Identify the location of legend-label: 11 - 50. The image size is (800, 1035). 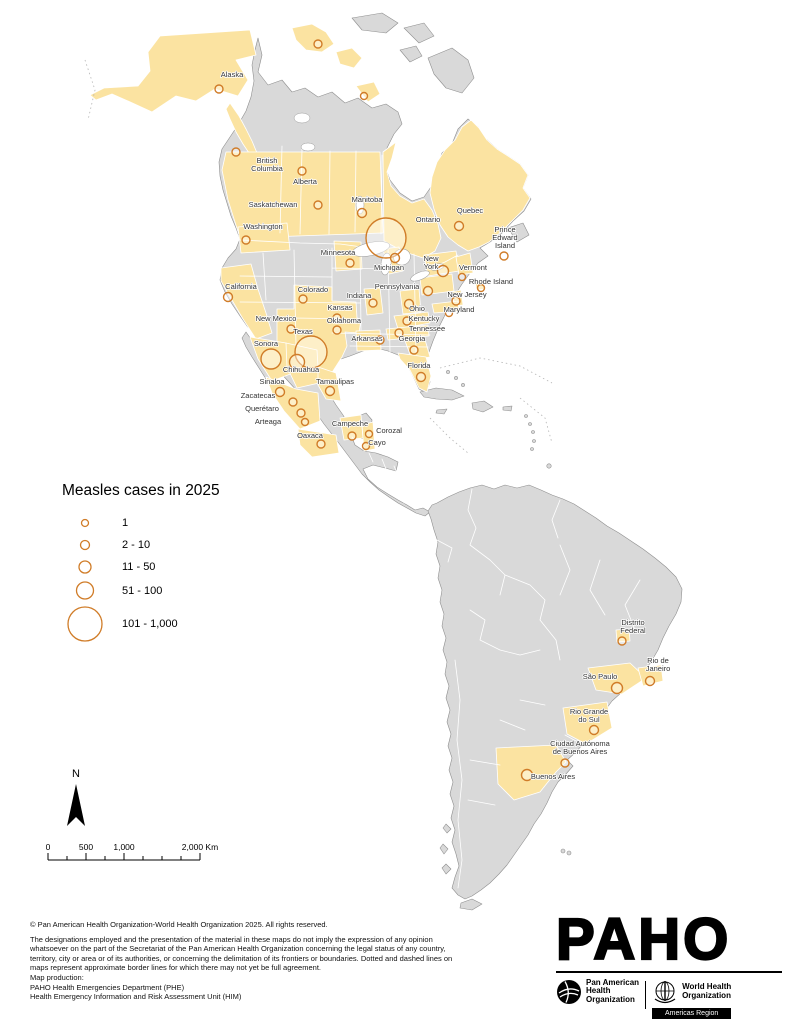
(139, 567).